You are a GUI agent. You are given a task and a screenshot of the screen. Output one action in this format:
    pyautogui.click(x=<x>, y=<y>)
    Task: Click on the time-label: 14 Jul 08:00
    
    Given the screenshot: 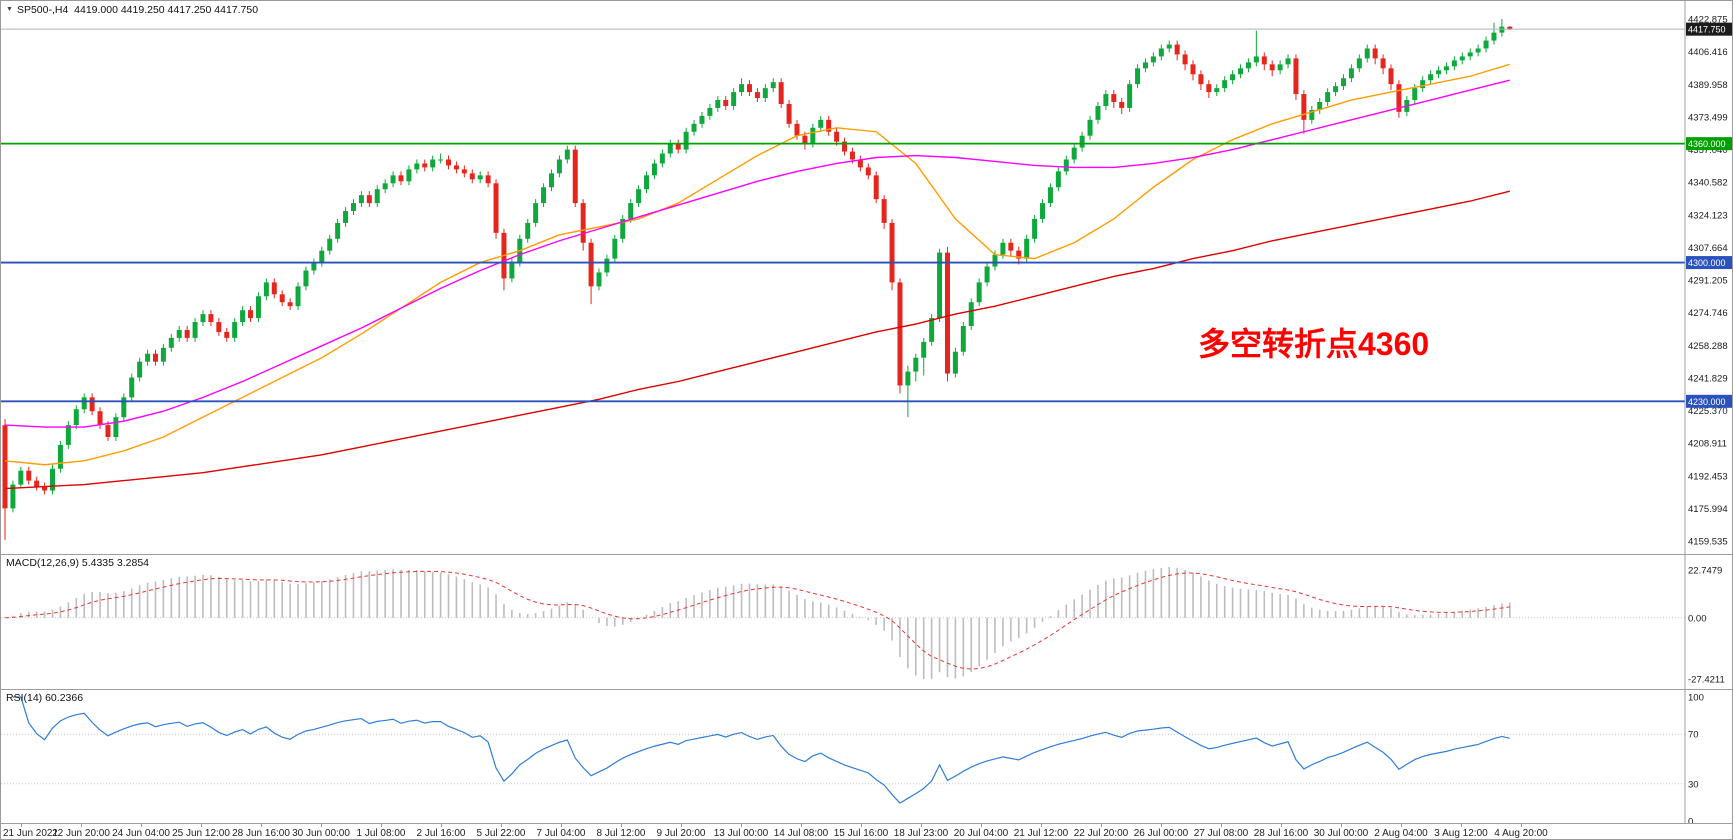 What is the action you would take?
    pyautogui.click(x=801, y=833)
    